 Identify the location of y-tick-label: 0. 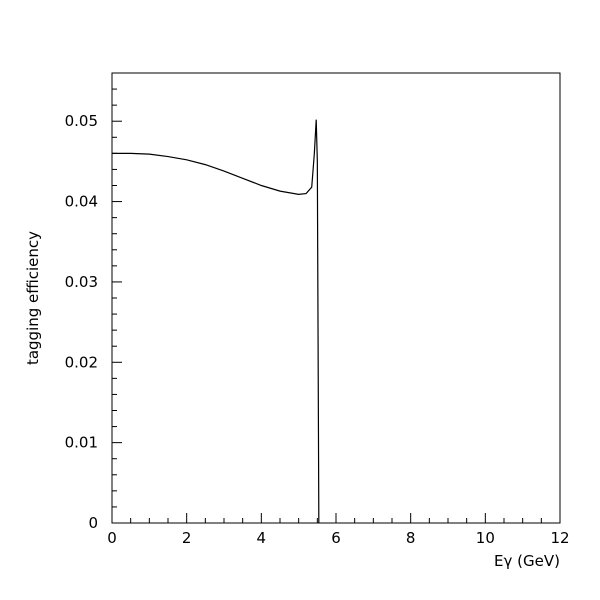
(93, 523).